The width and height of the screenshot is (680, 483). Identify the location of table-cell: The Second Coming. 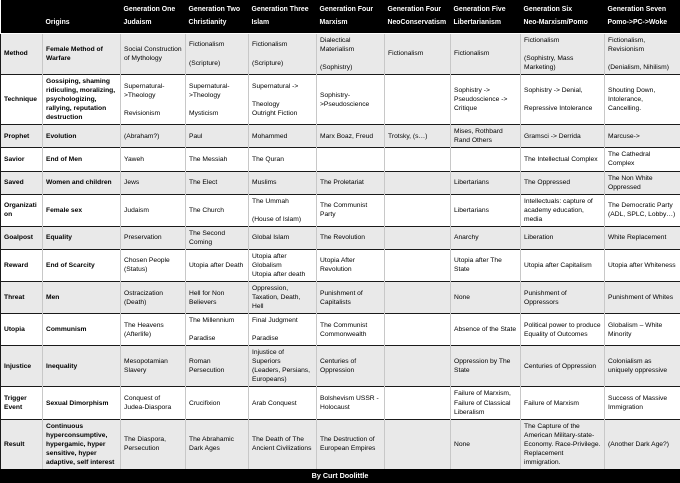
(217, 237).